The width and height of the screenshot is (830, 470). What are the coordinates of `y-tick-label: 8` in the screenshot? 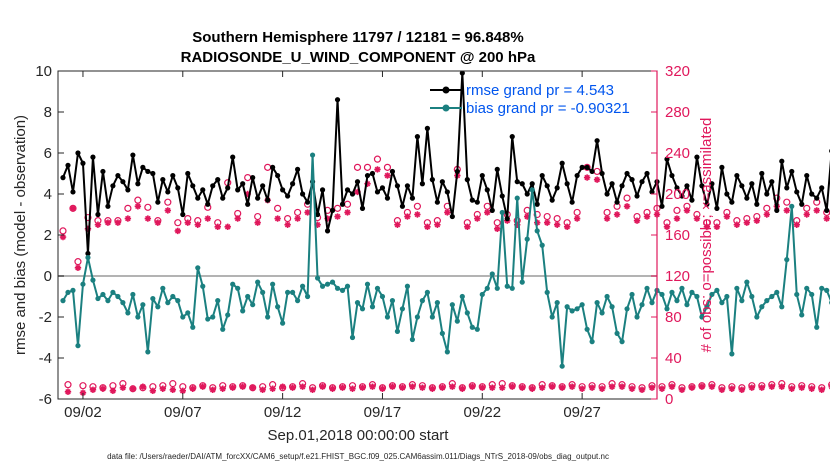 It's located at (48, 112).